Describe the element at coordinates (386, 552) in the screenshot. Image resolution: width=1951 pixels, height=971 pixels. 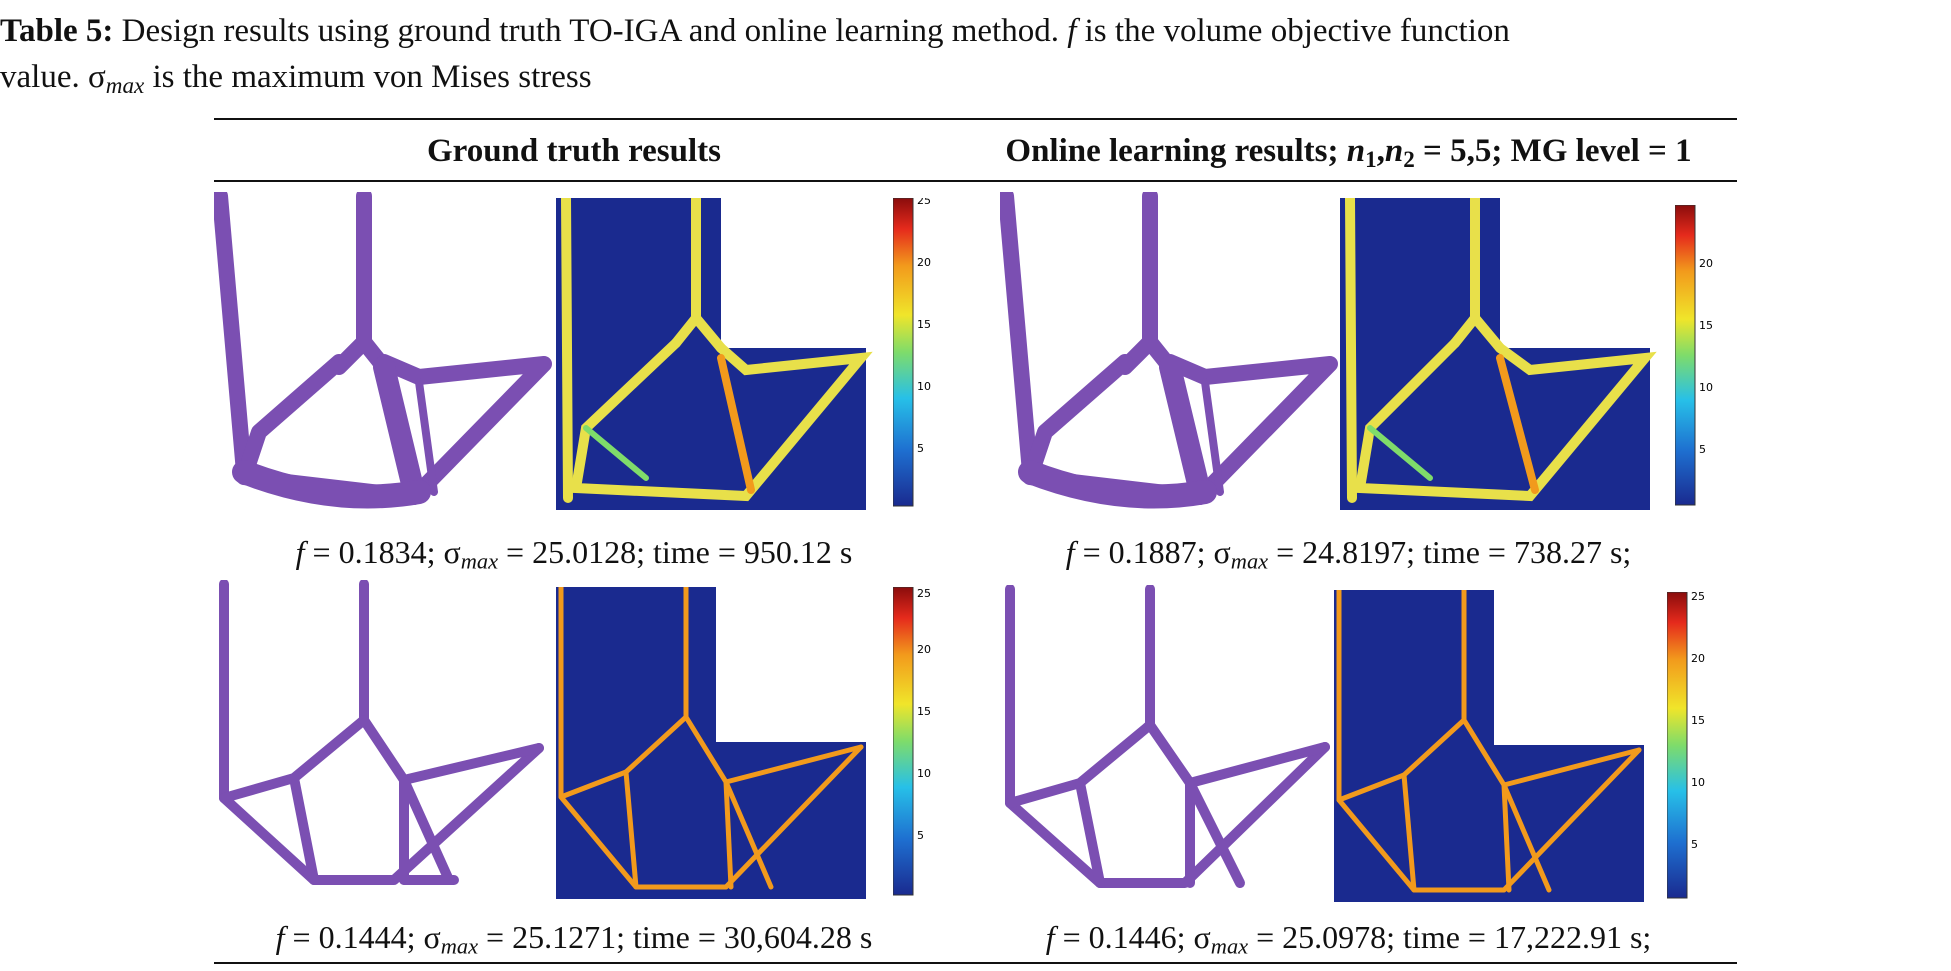
I see `result-value: = 0.1834; σ` at that location.